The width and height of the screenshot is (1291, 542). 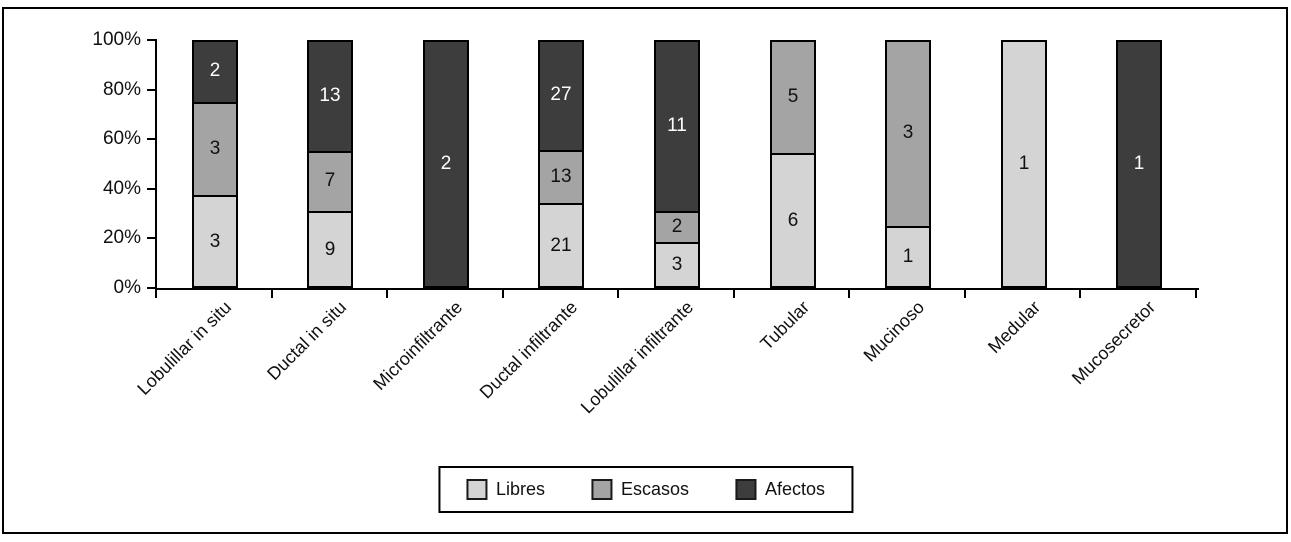 I want to click on legend-item-escasos: Escasos, so click(x=640, y=489).